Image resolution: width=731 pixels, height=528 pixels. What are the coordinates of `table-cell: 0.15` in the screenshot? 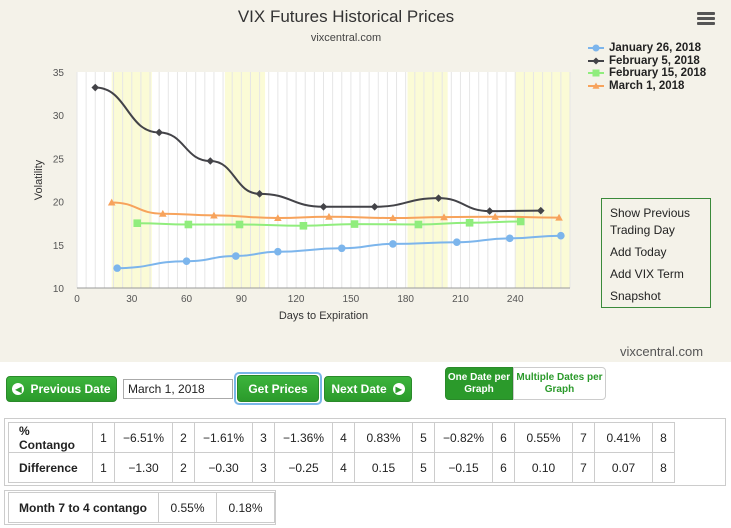 It's located at (383, 467).